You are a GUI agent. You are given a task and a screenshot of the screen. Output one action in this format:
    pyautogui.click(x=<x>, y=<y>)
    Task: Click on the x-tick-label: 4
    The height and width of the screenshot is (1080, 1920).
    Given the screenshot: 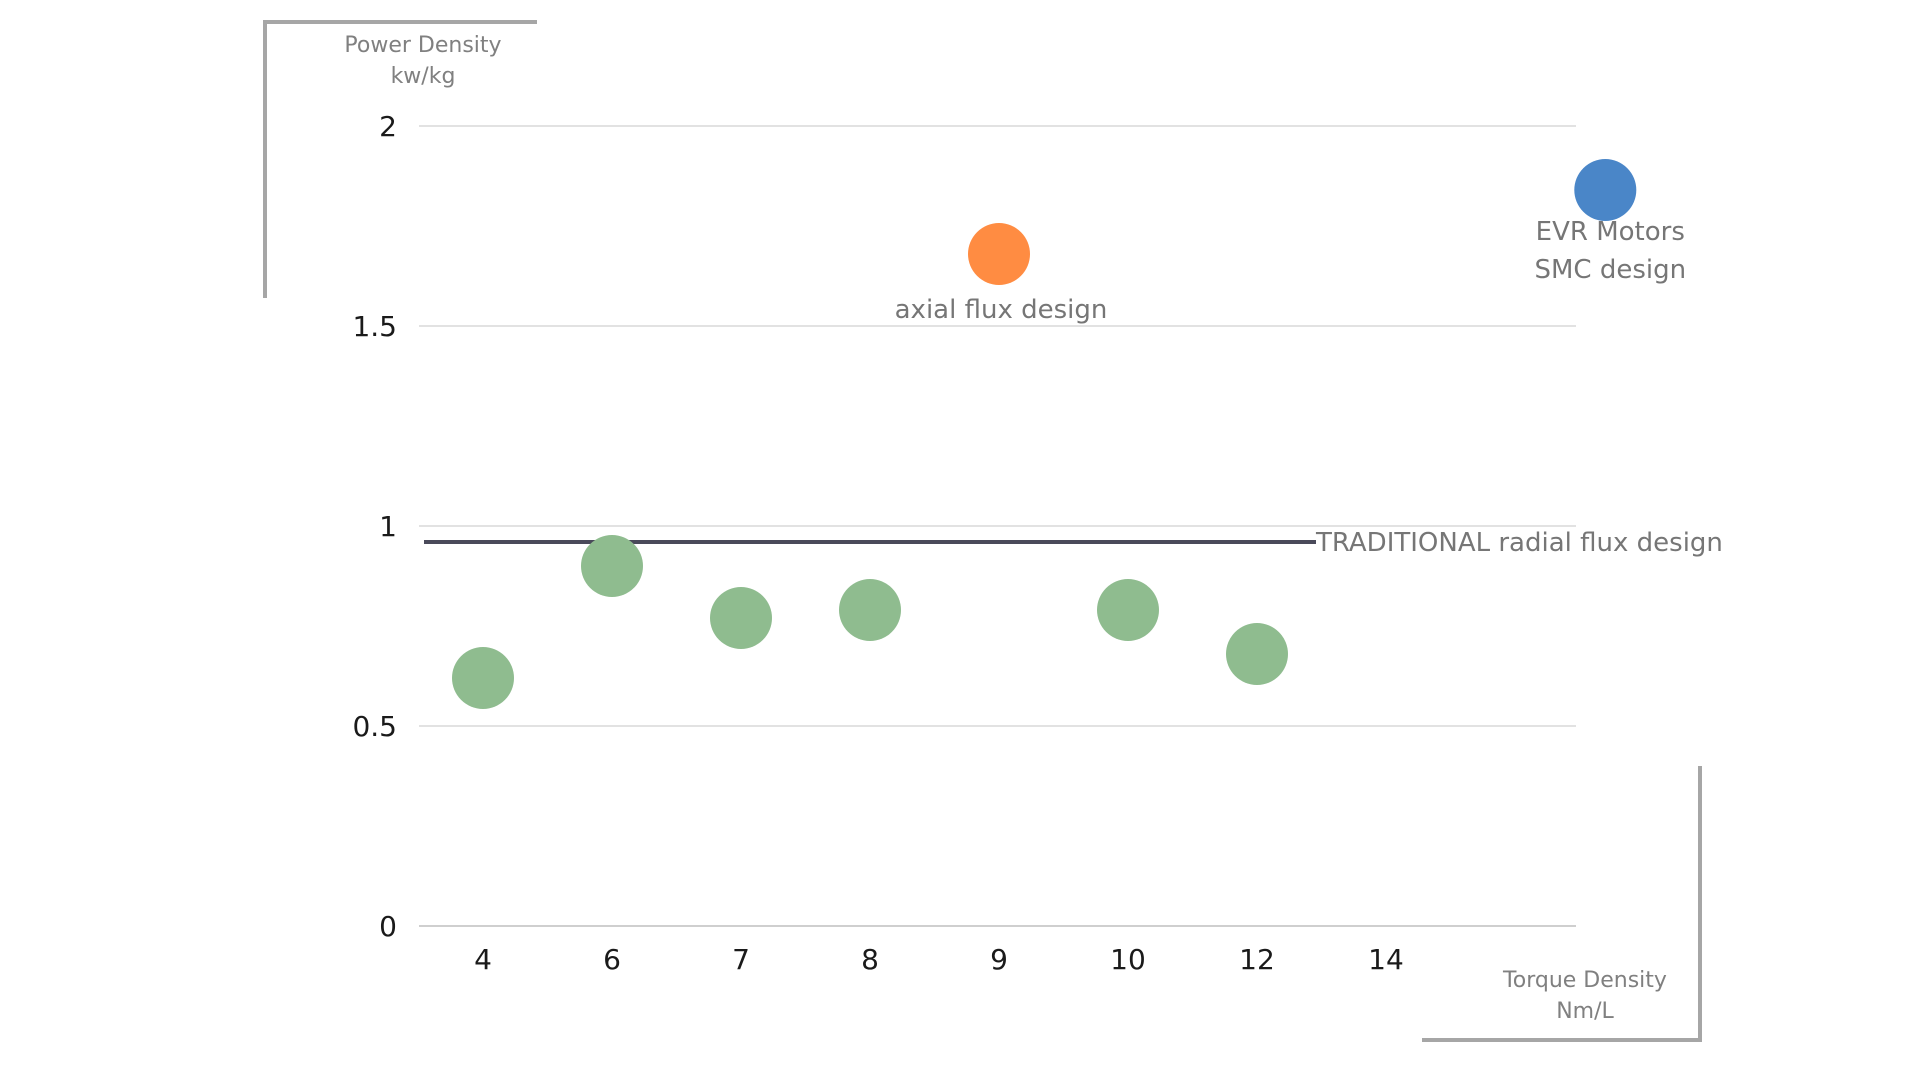 What is the action you would take?
    pyautogui.click(x=483, y=959)
    